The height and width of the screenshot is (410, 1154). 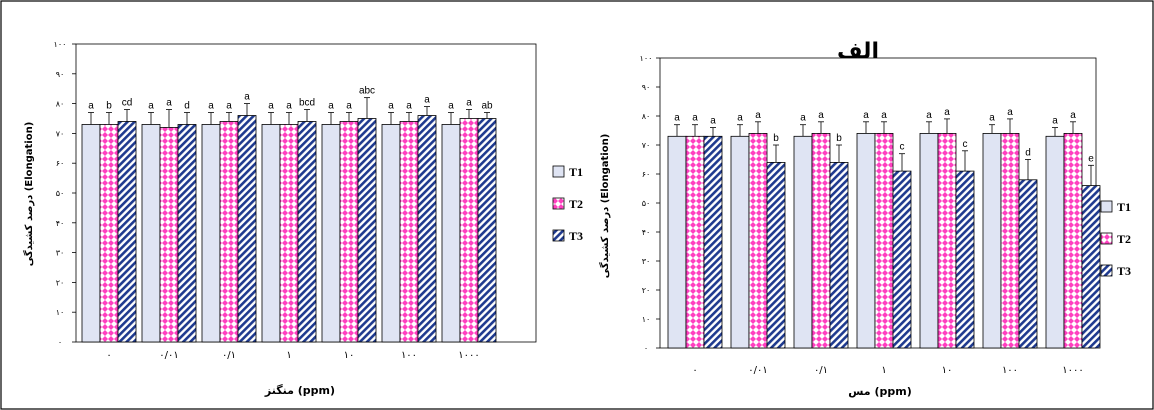 What do you see at coordinates (604, 206) in the screenshot?
I see `y-axis-label: درصد کشیدگی (Elongation)` at bounding box center [604, 206].